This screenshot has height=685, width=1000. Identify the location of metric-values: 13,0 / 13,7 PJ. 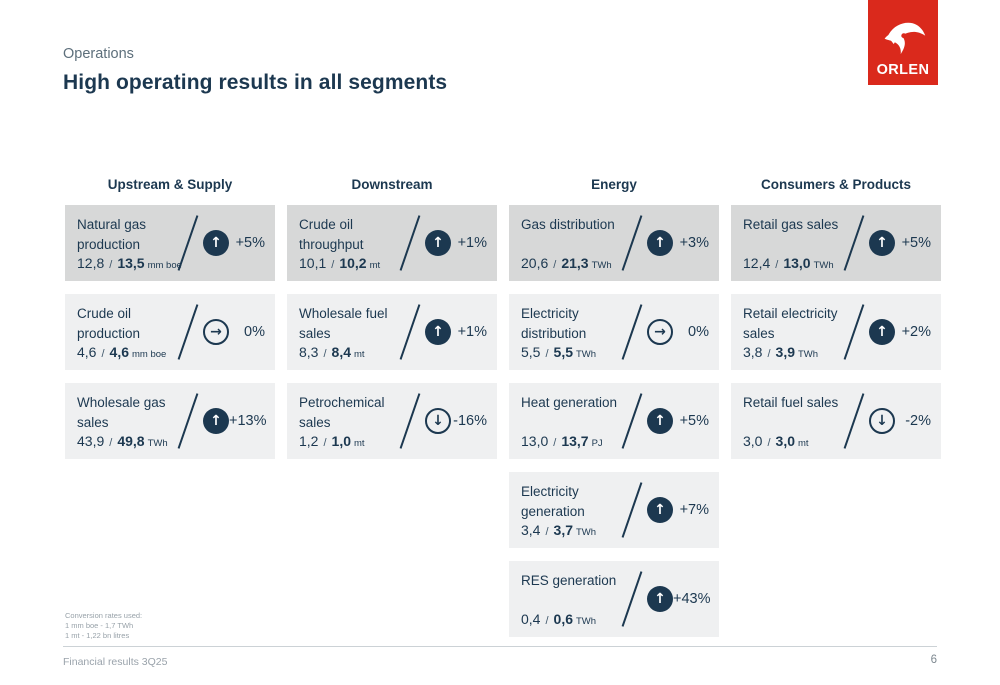
(614, 441).